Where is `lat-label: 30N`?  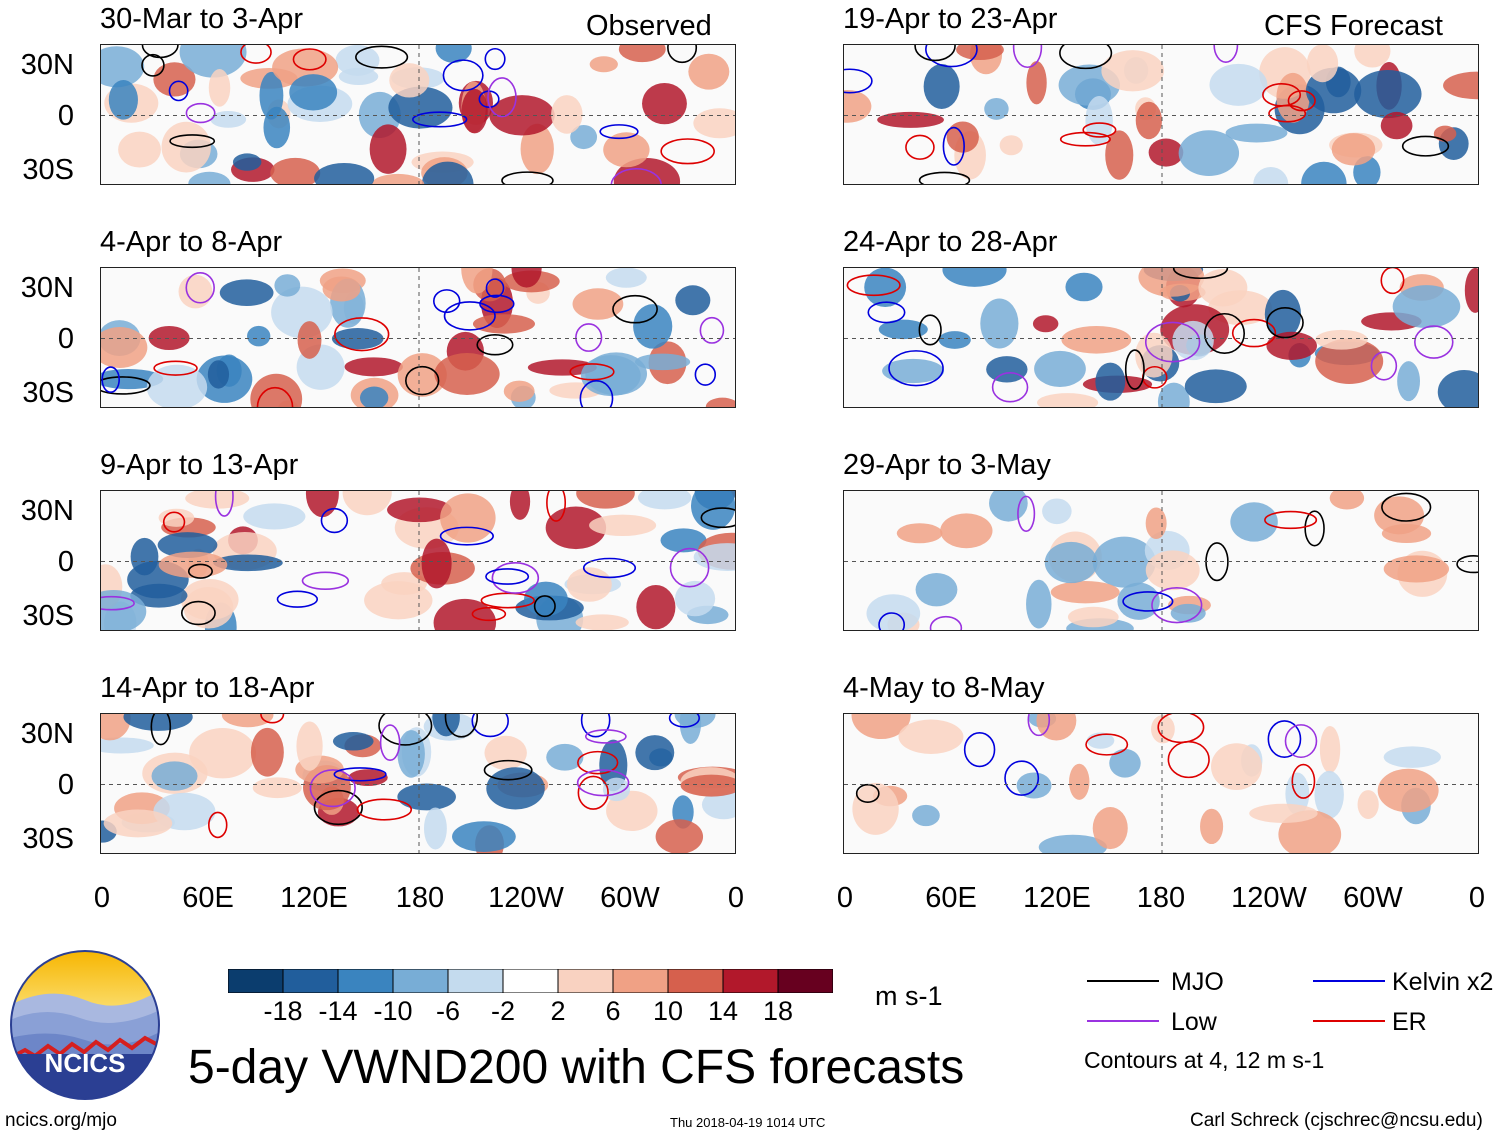
lat-label: 30N is located at coordinates (47, 511).